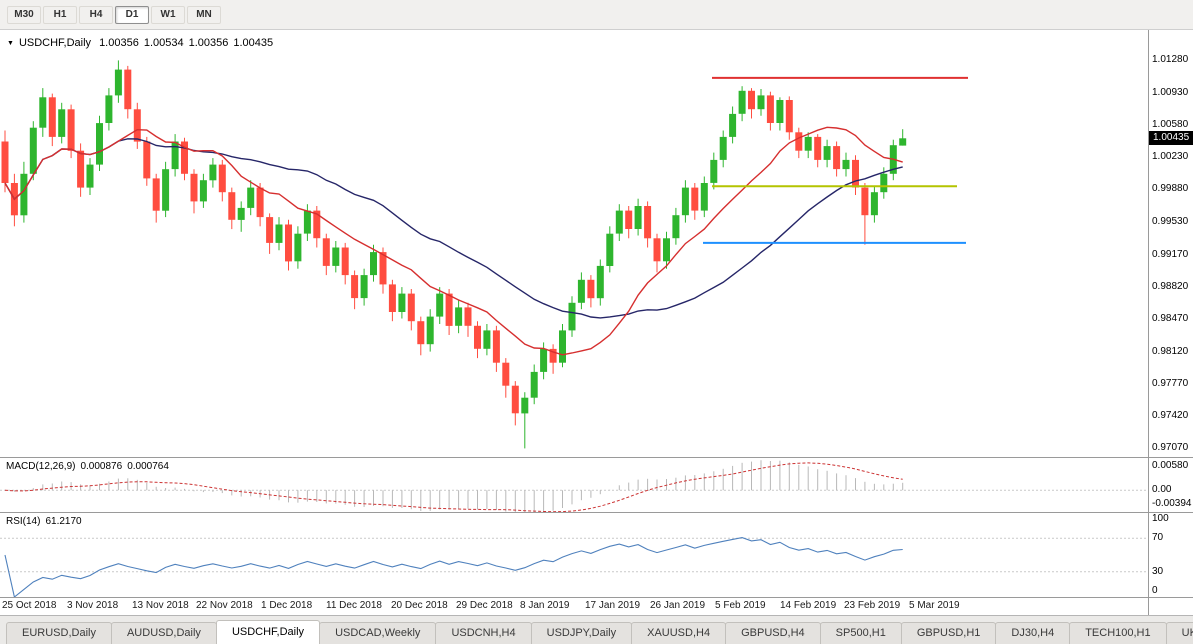  I want to click on macd-signal-value: 0.000764, so click(148, 466).